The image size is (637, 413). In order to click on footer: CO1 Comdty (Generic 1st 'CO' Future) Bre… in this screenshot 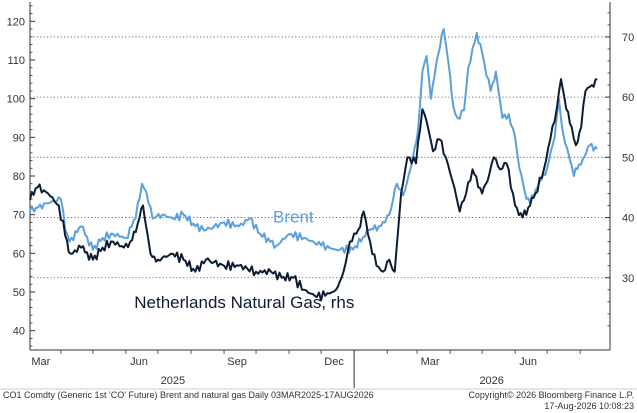, I will do `click(318, 399)`.